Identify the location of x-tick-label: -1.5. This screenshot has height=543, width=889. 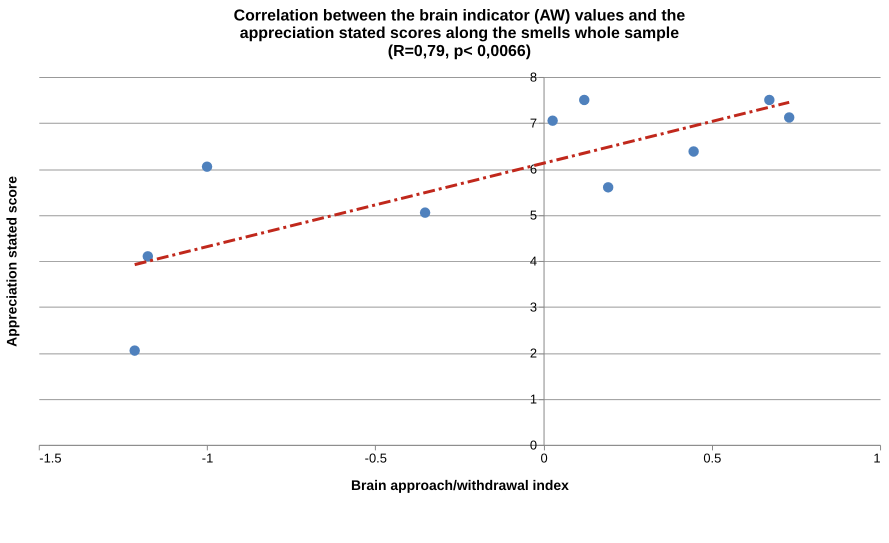
(50, 458).